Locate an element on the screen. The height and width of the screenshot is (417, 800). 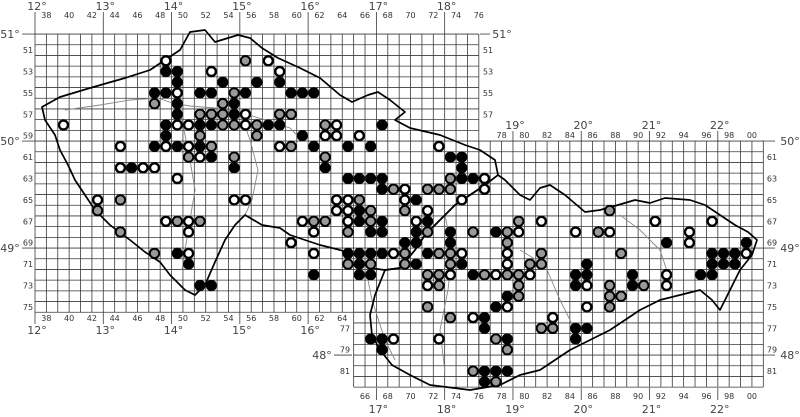
river is located at coordinates (645, 247).